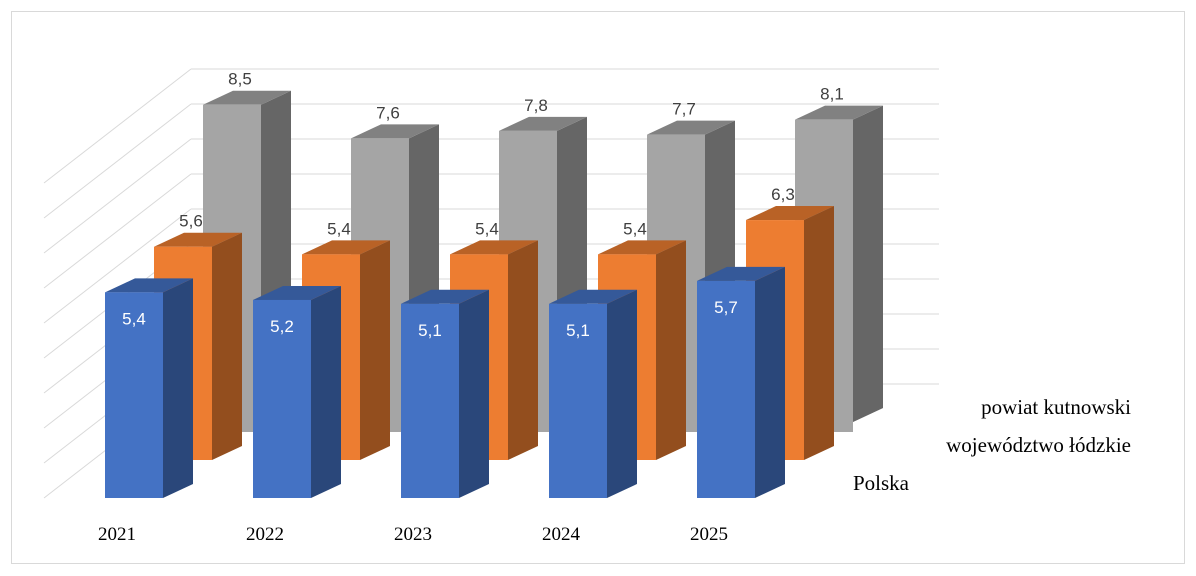 The height and width of the screenshot is (576, 1196). Describe the element at coordinates (783, 194) in the screenshot. I see `data-label-1-4: 6,3` at that location.